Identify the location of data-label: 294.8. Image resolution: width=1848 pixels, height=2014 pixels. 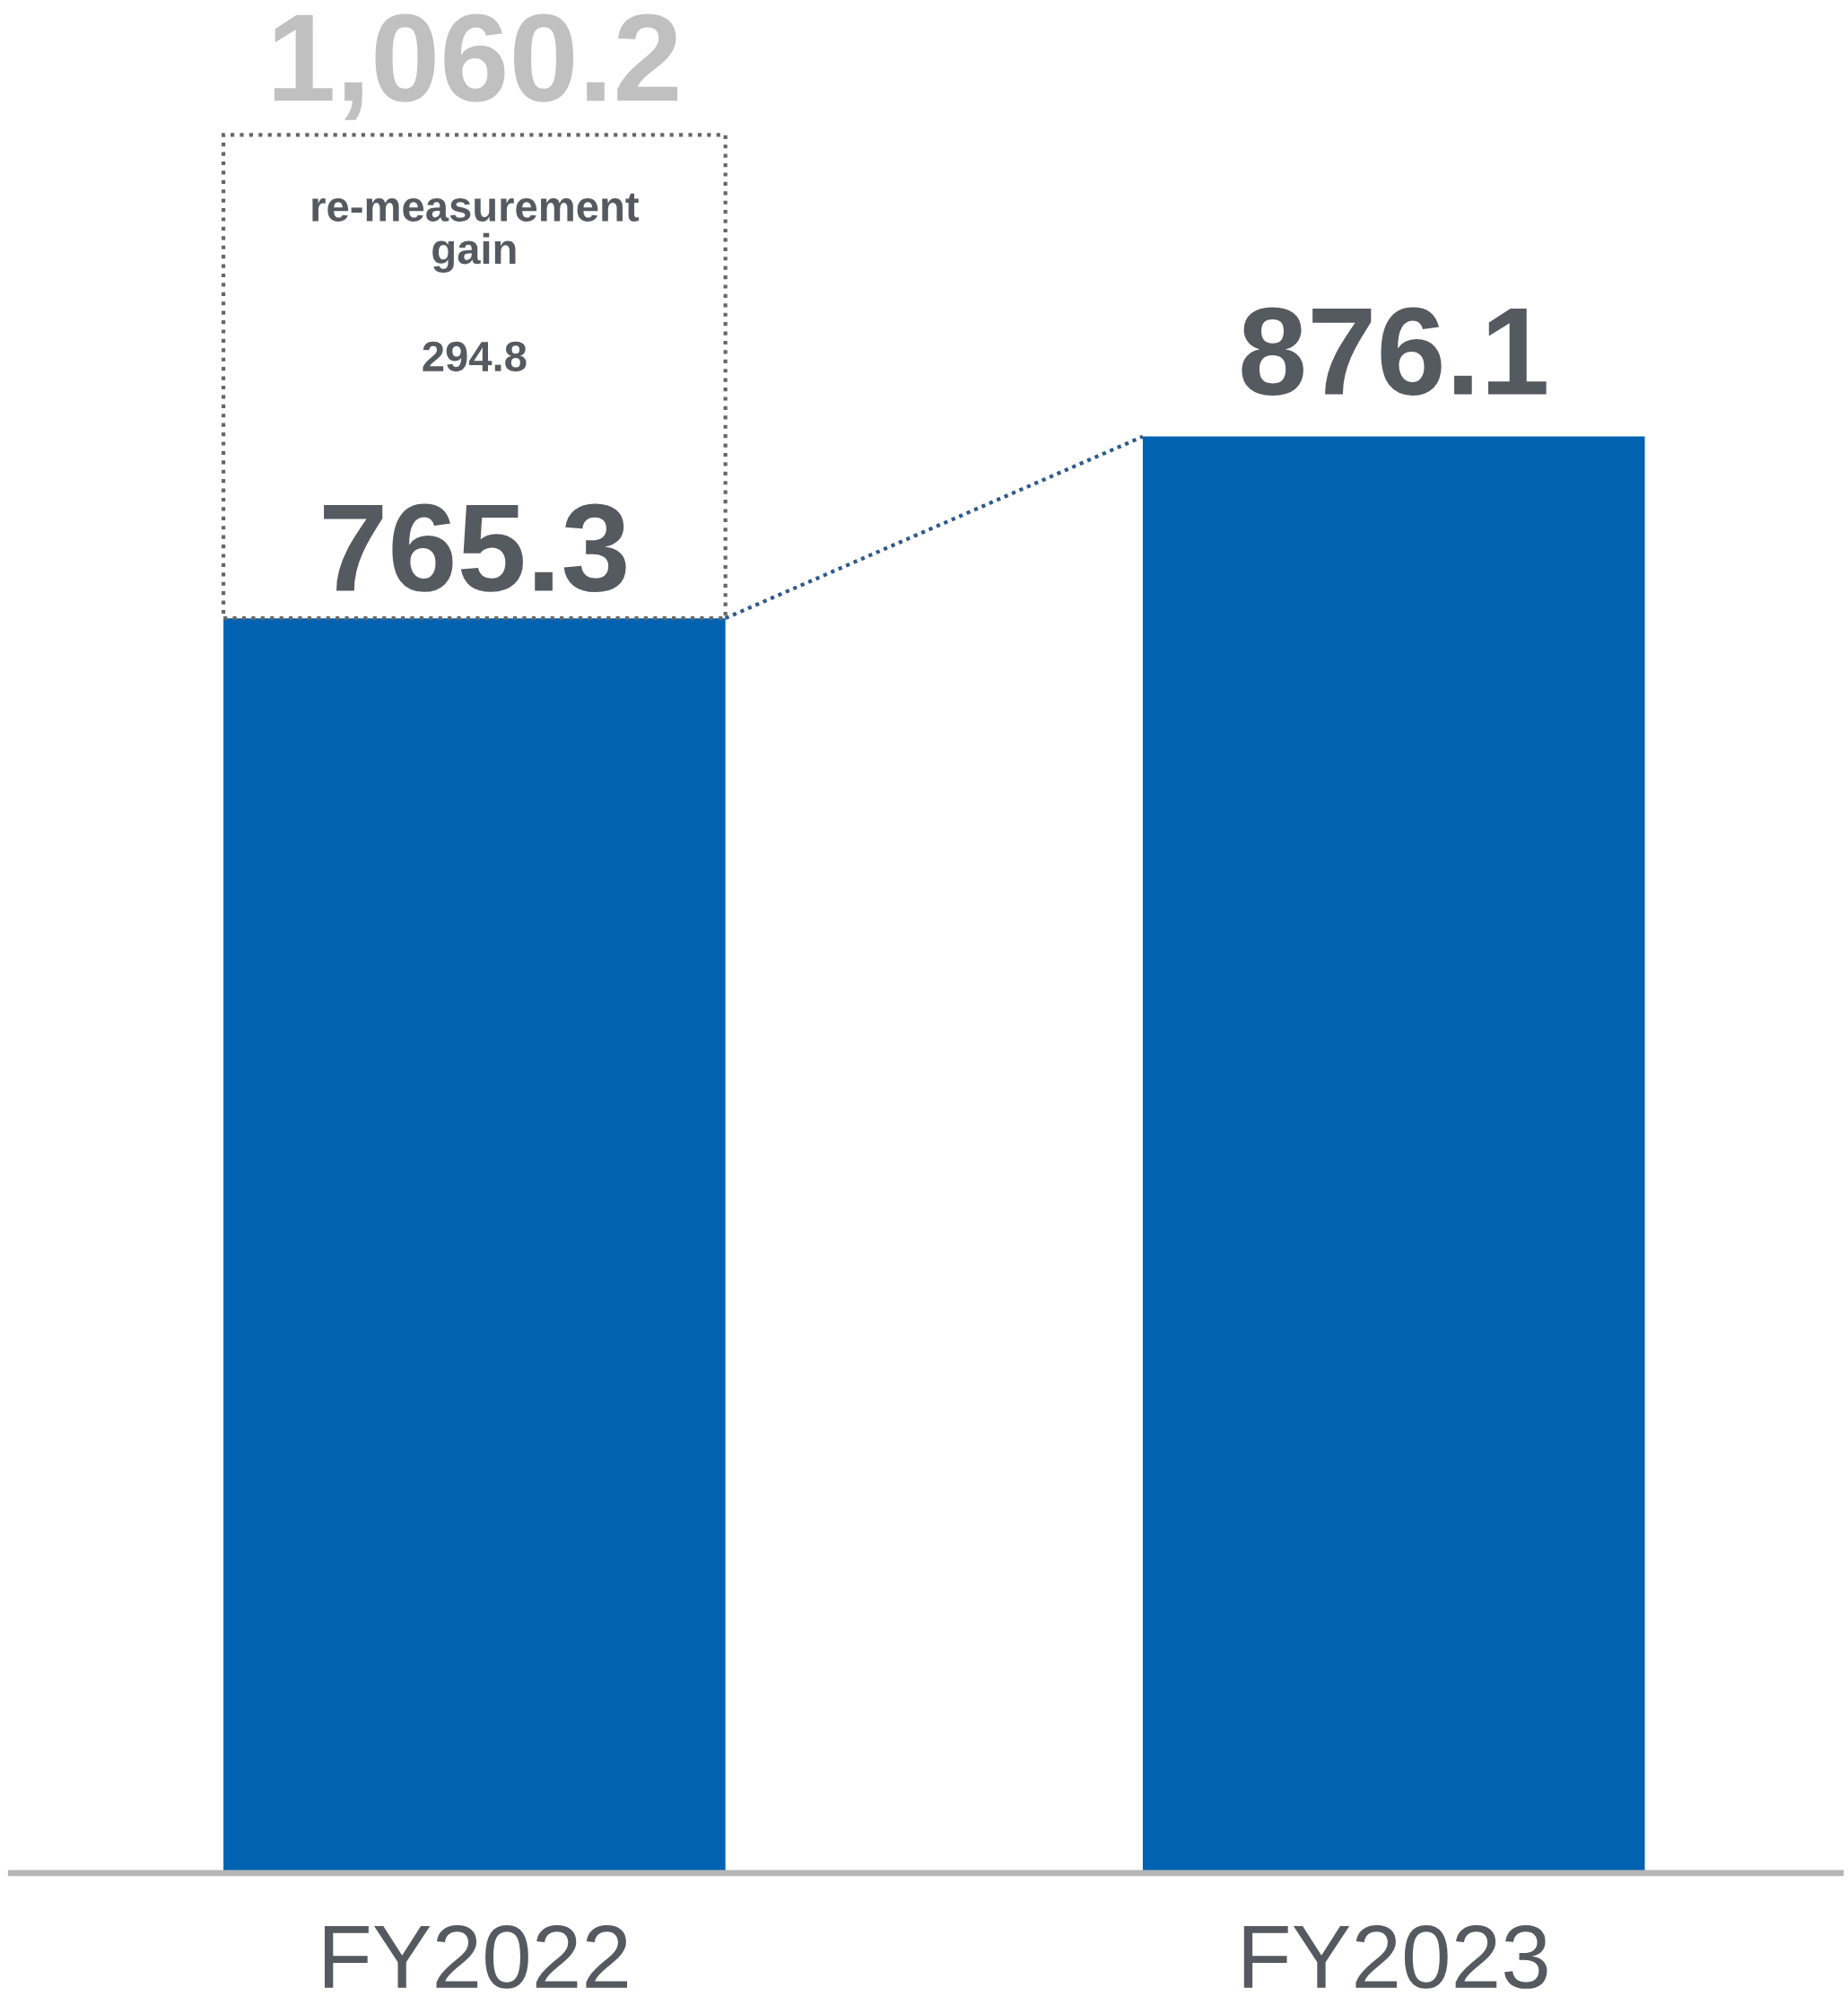
(475, 356).